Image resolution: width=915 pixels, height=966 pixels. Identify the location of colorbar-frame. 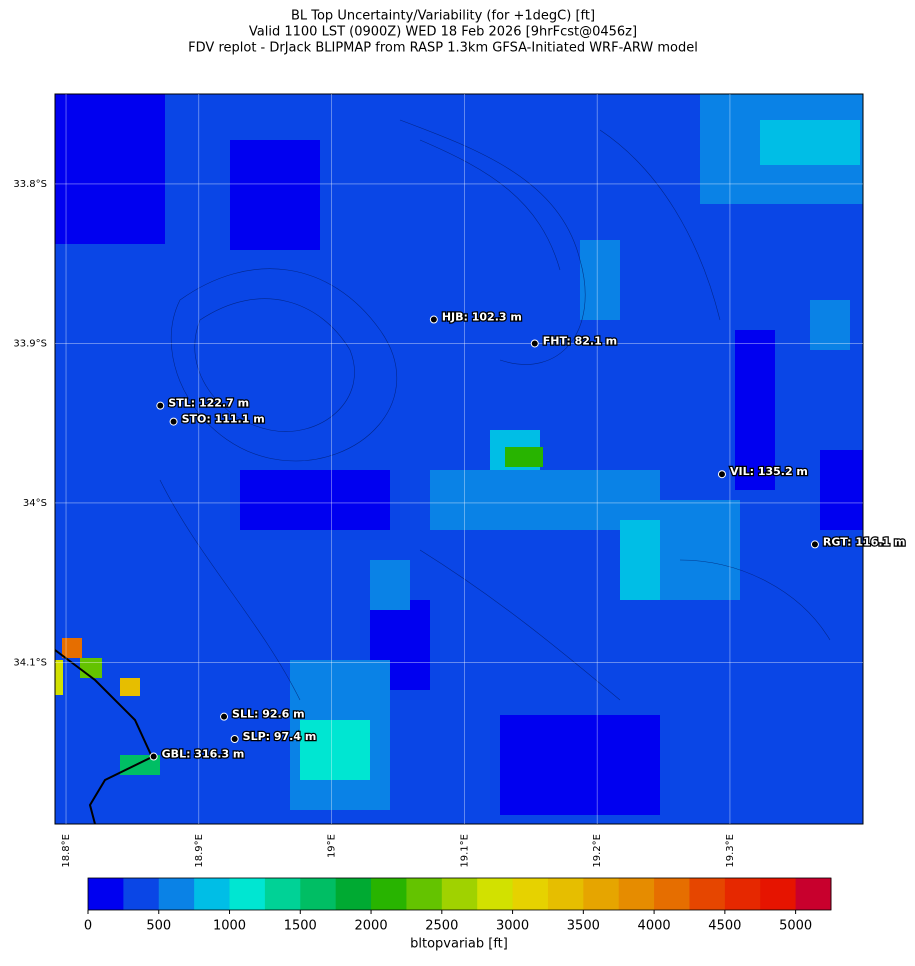
(459, 894).